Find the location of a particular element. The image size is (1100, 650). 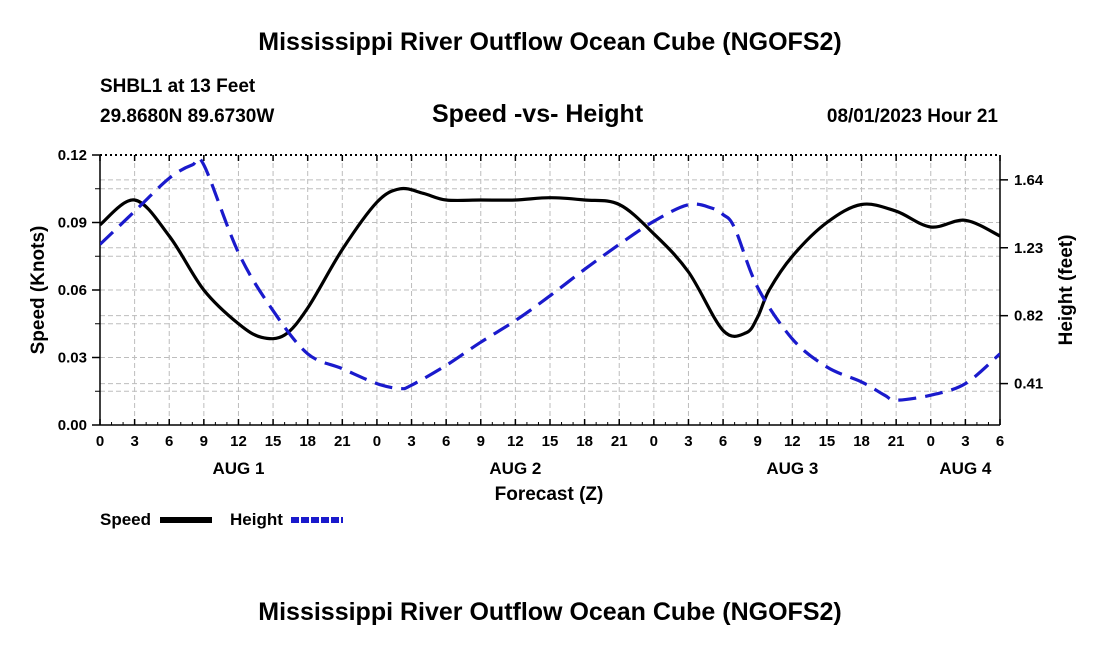

y-tick-label: 0.09 is located at coordinates (72, 223).